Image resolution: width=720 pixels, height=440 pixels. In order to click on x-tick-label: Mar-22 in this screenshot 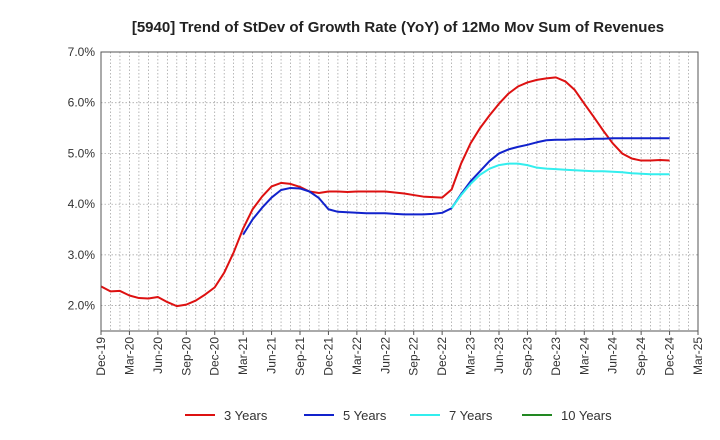, I will do `click(357, 356)`.